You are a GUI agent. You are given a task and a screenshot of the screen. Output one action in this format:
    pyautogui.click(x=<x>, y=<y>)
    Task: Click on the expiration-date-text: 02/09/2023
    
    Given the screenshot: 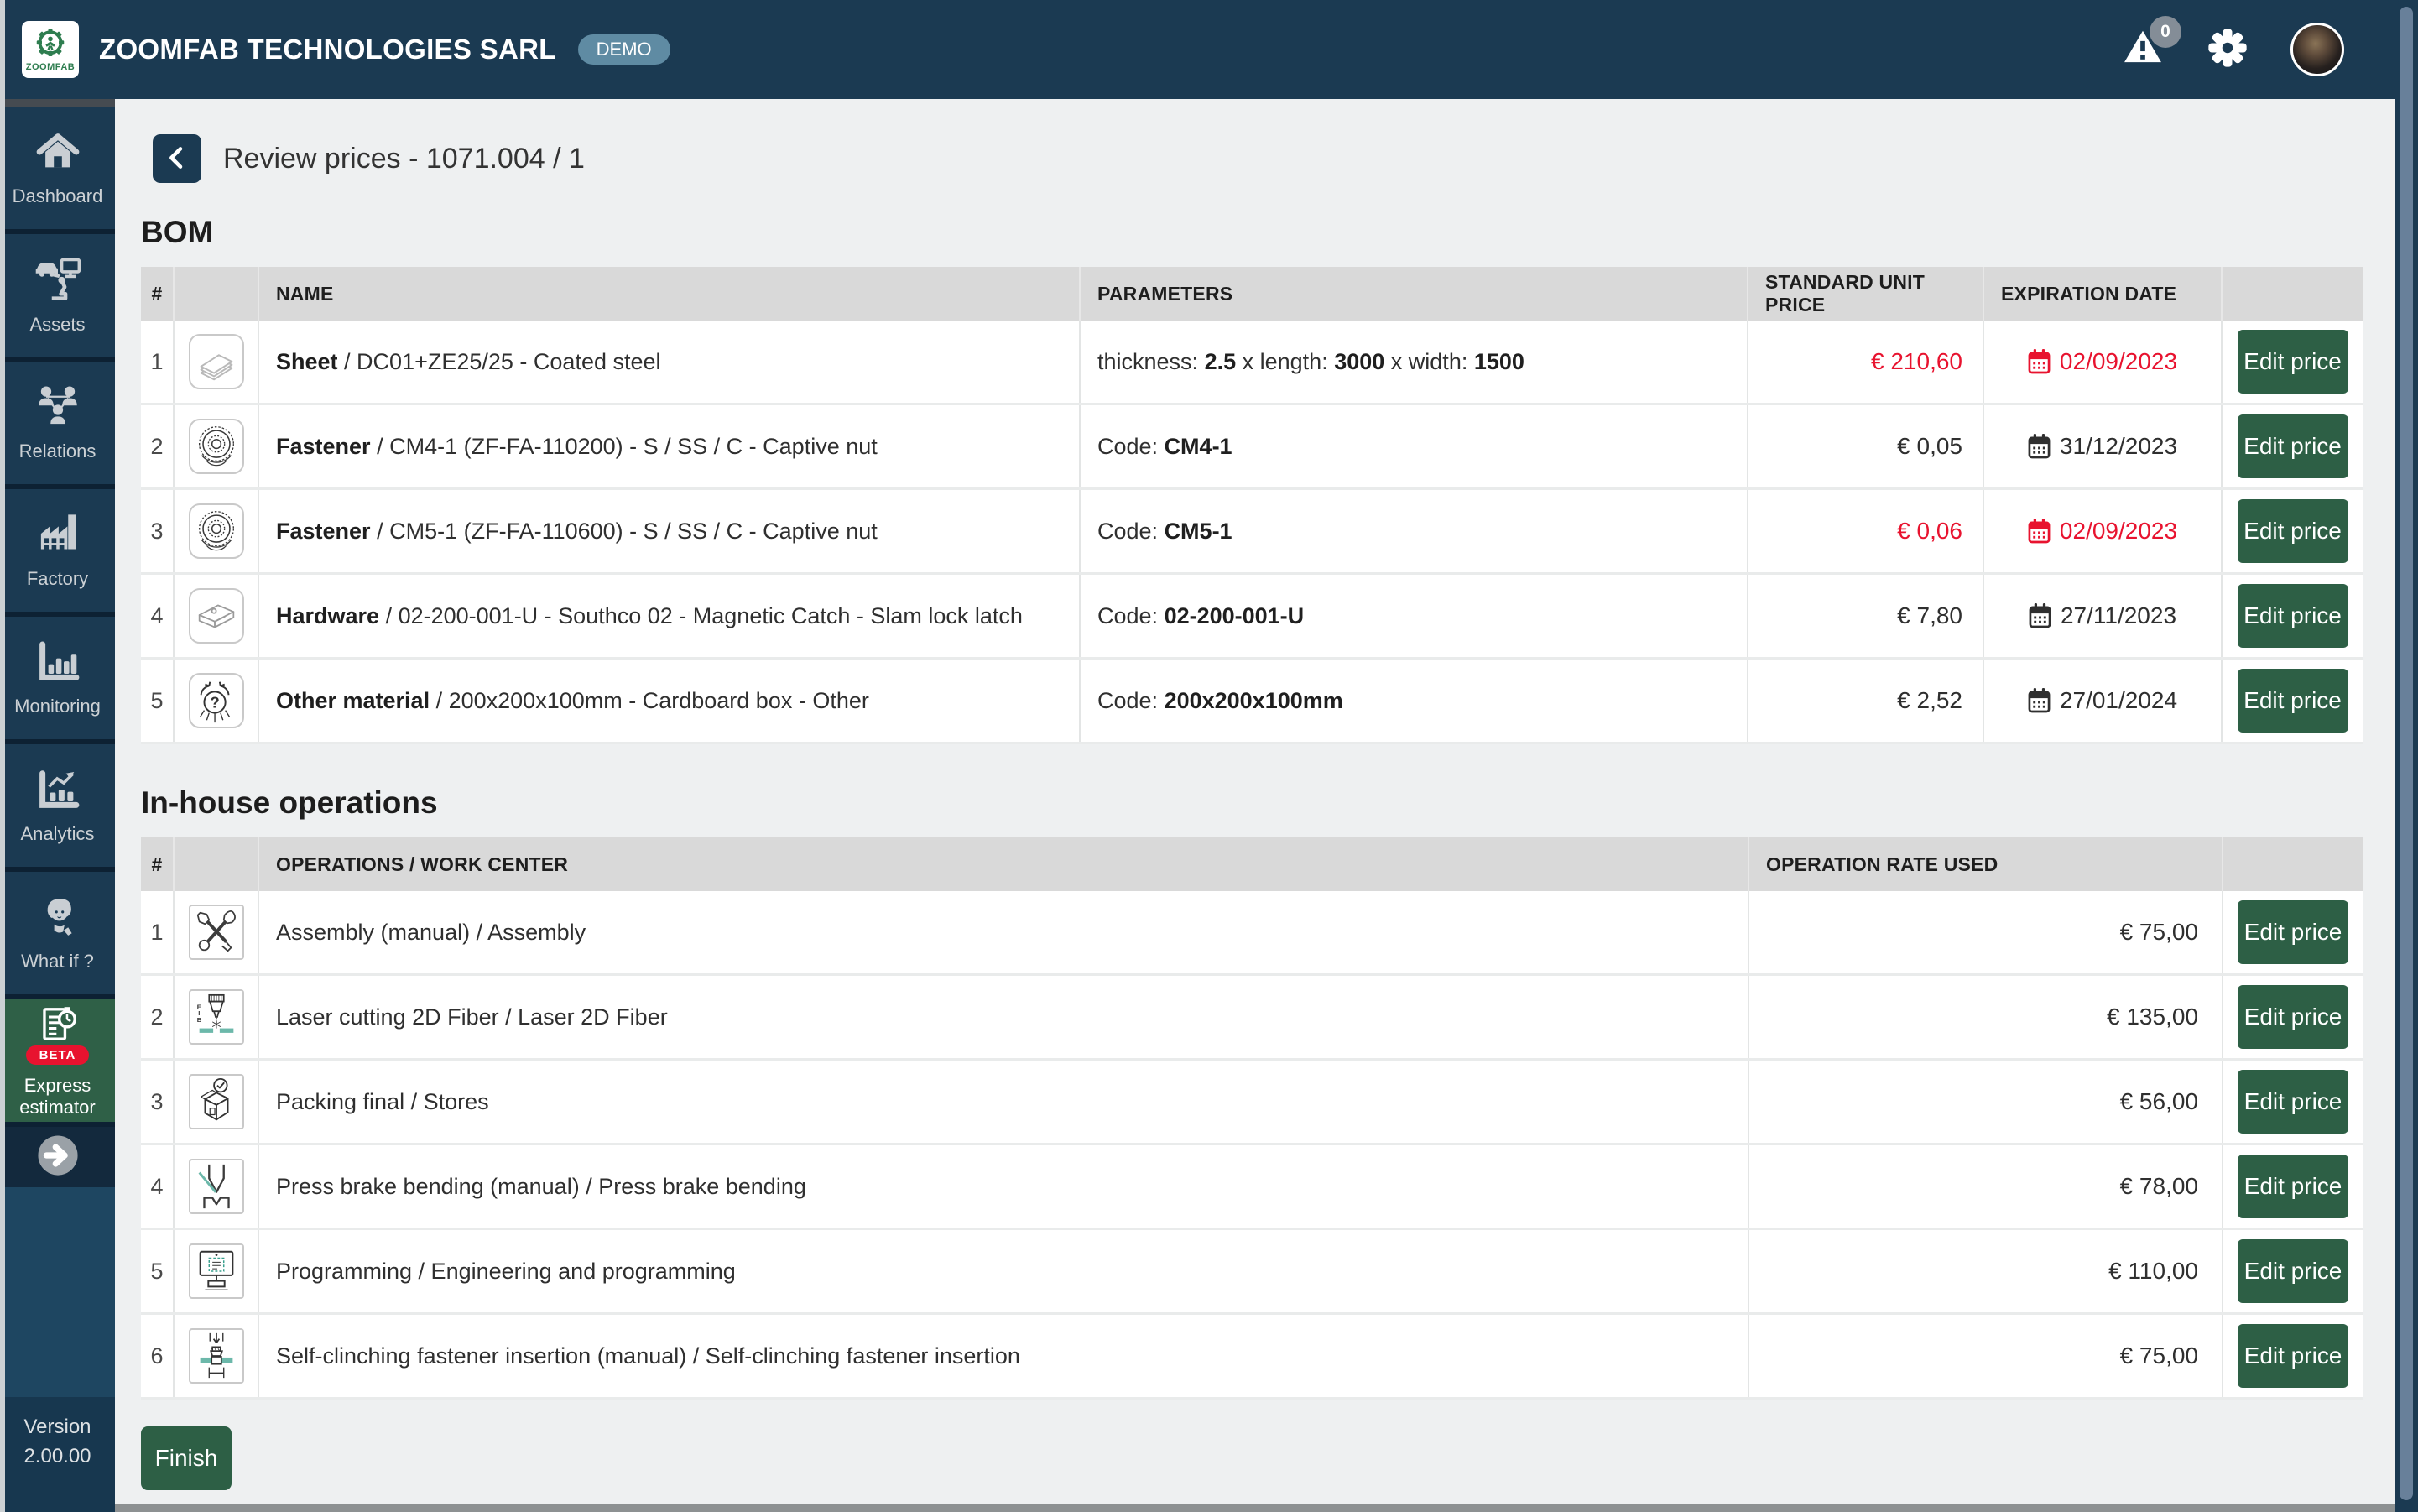 What is the action you would take?
    pyautogui.click(x=2118, y=531)
    